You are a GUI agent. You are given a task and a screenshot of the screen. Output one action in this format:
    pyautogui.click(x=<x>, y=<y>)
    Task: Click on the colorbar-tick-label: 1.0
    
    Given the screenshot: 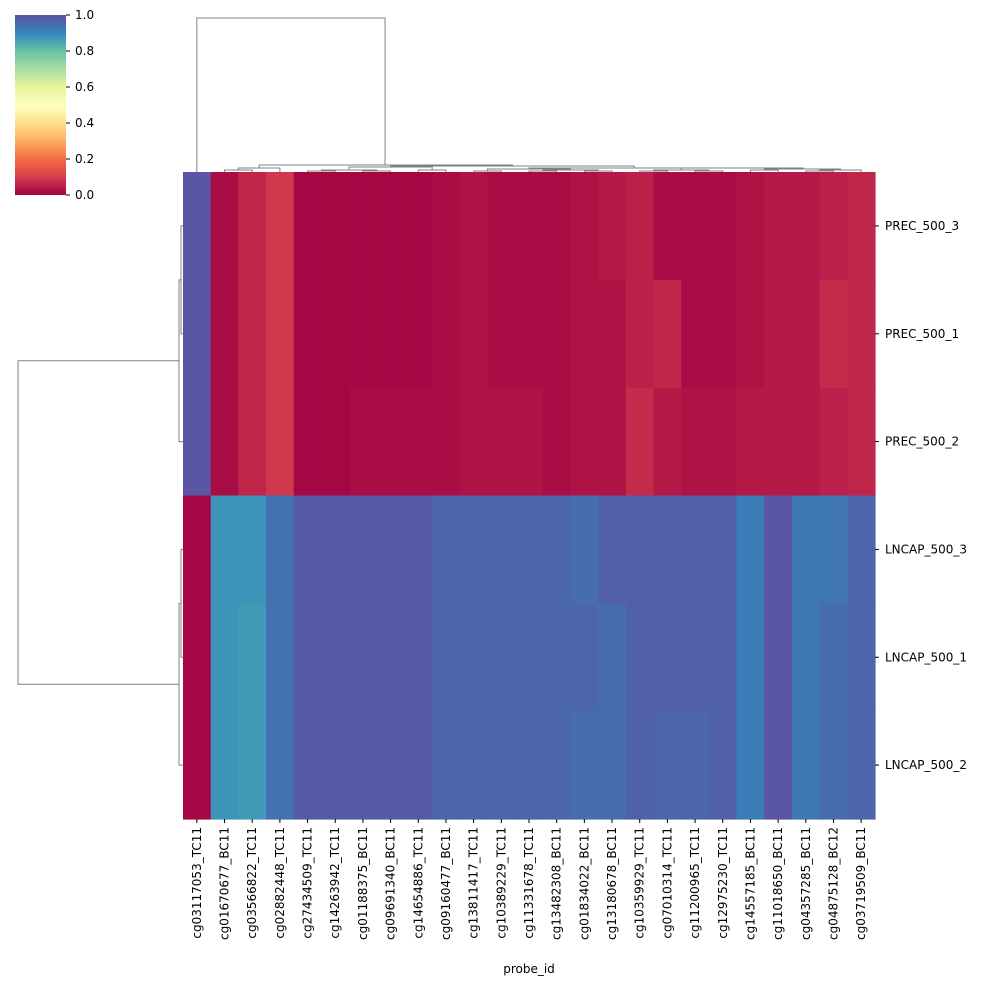 What is the action you would take?
    pyautogui.click(x=84, y=15)
    